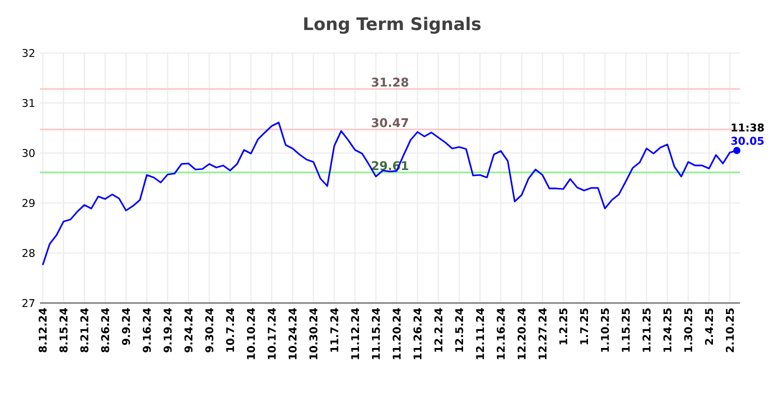  Describe the element at coordinates (459, 330) in the screenshot. I see `x-tick-label: 12.5.24` at that location.